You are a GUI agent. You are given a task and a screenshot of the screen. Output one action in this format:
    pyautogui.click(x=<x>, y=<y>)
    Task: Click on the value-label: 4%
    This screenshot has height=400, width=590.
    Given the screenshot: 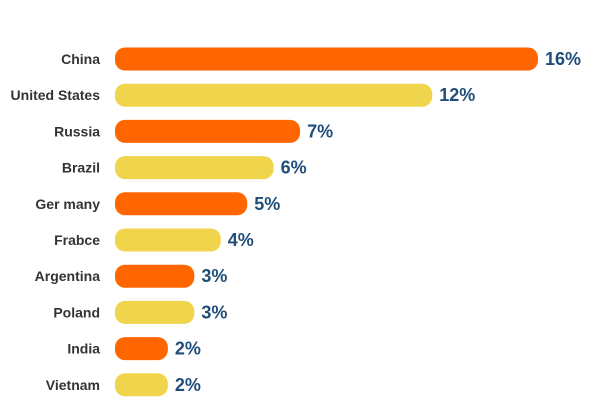 What is the action you would take?
    pyautogui.click(x=241, y=240)
    